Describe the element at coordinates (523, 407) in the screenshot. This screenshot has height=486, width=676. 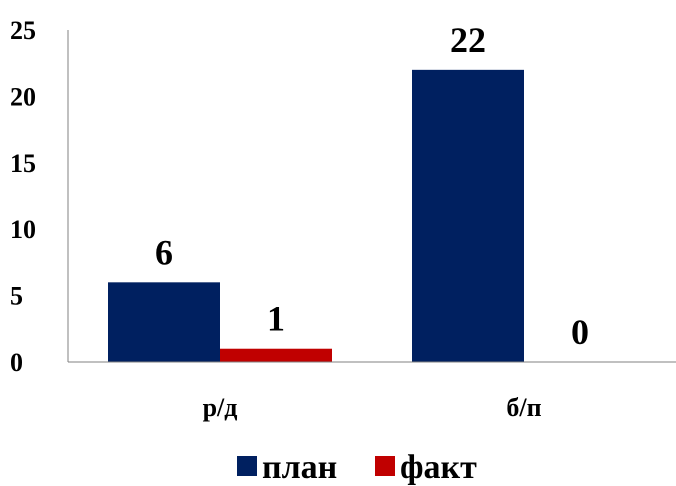
I see `x-tick-label: б/п` at that location.